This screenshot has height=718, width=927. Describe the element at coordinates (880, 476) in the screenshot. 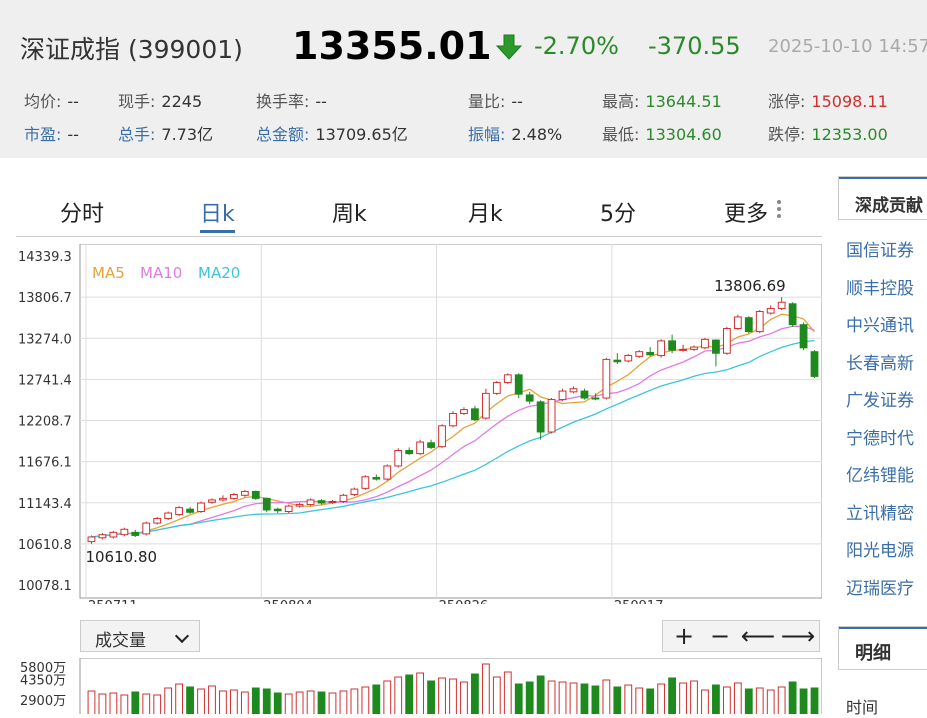

I see `stock-link: 亿纬锂能` at that location.